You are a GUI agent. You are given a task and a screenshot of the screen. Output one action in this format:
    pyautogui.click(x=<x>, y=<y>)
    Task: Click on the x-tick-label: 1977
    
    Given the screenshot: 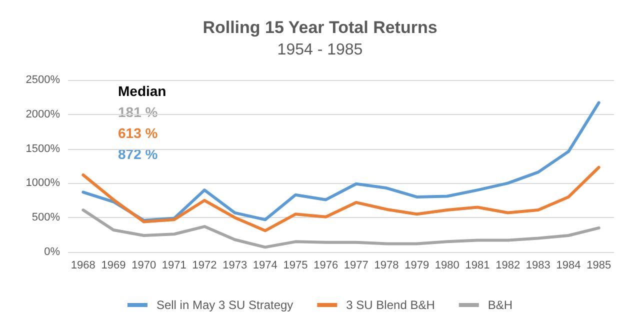 What is the action you would take?
    pyautogui.click(x=356, y=266)
    